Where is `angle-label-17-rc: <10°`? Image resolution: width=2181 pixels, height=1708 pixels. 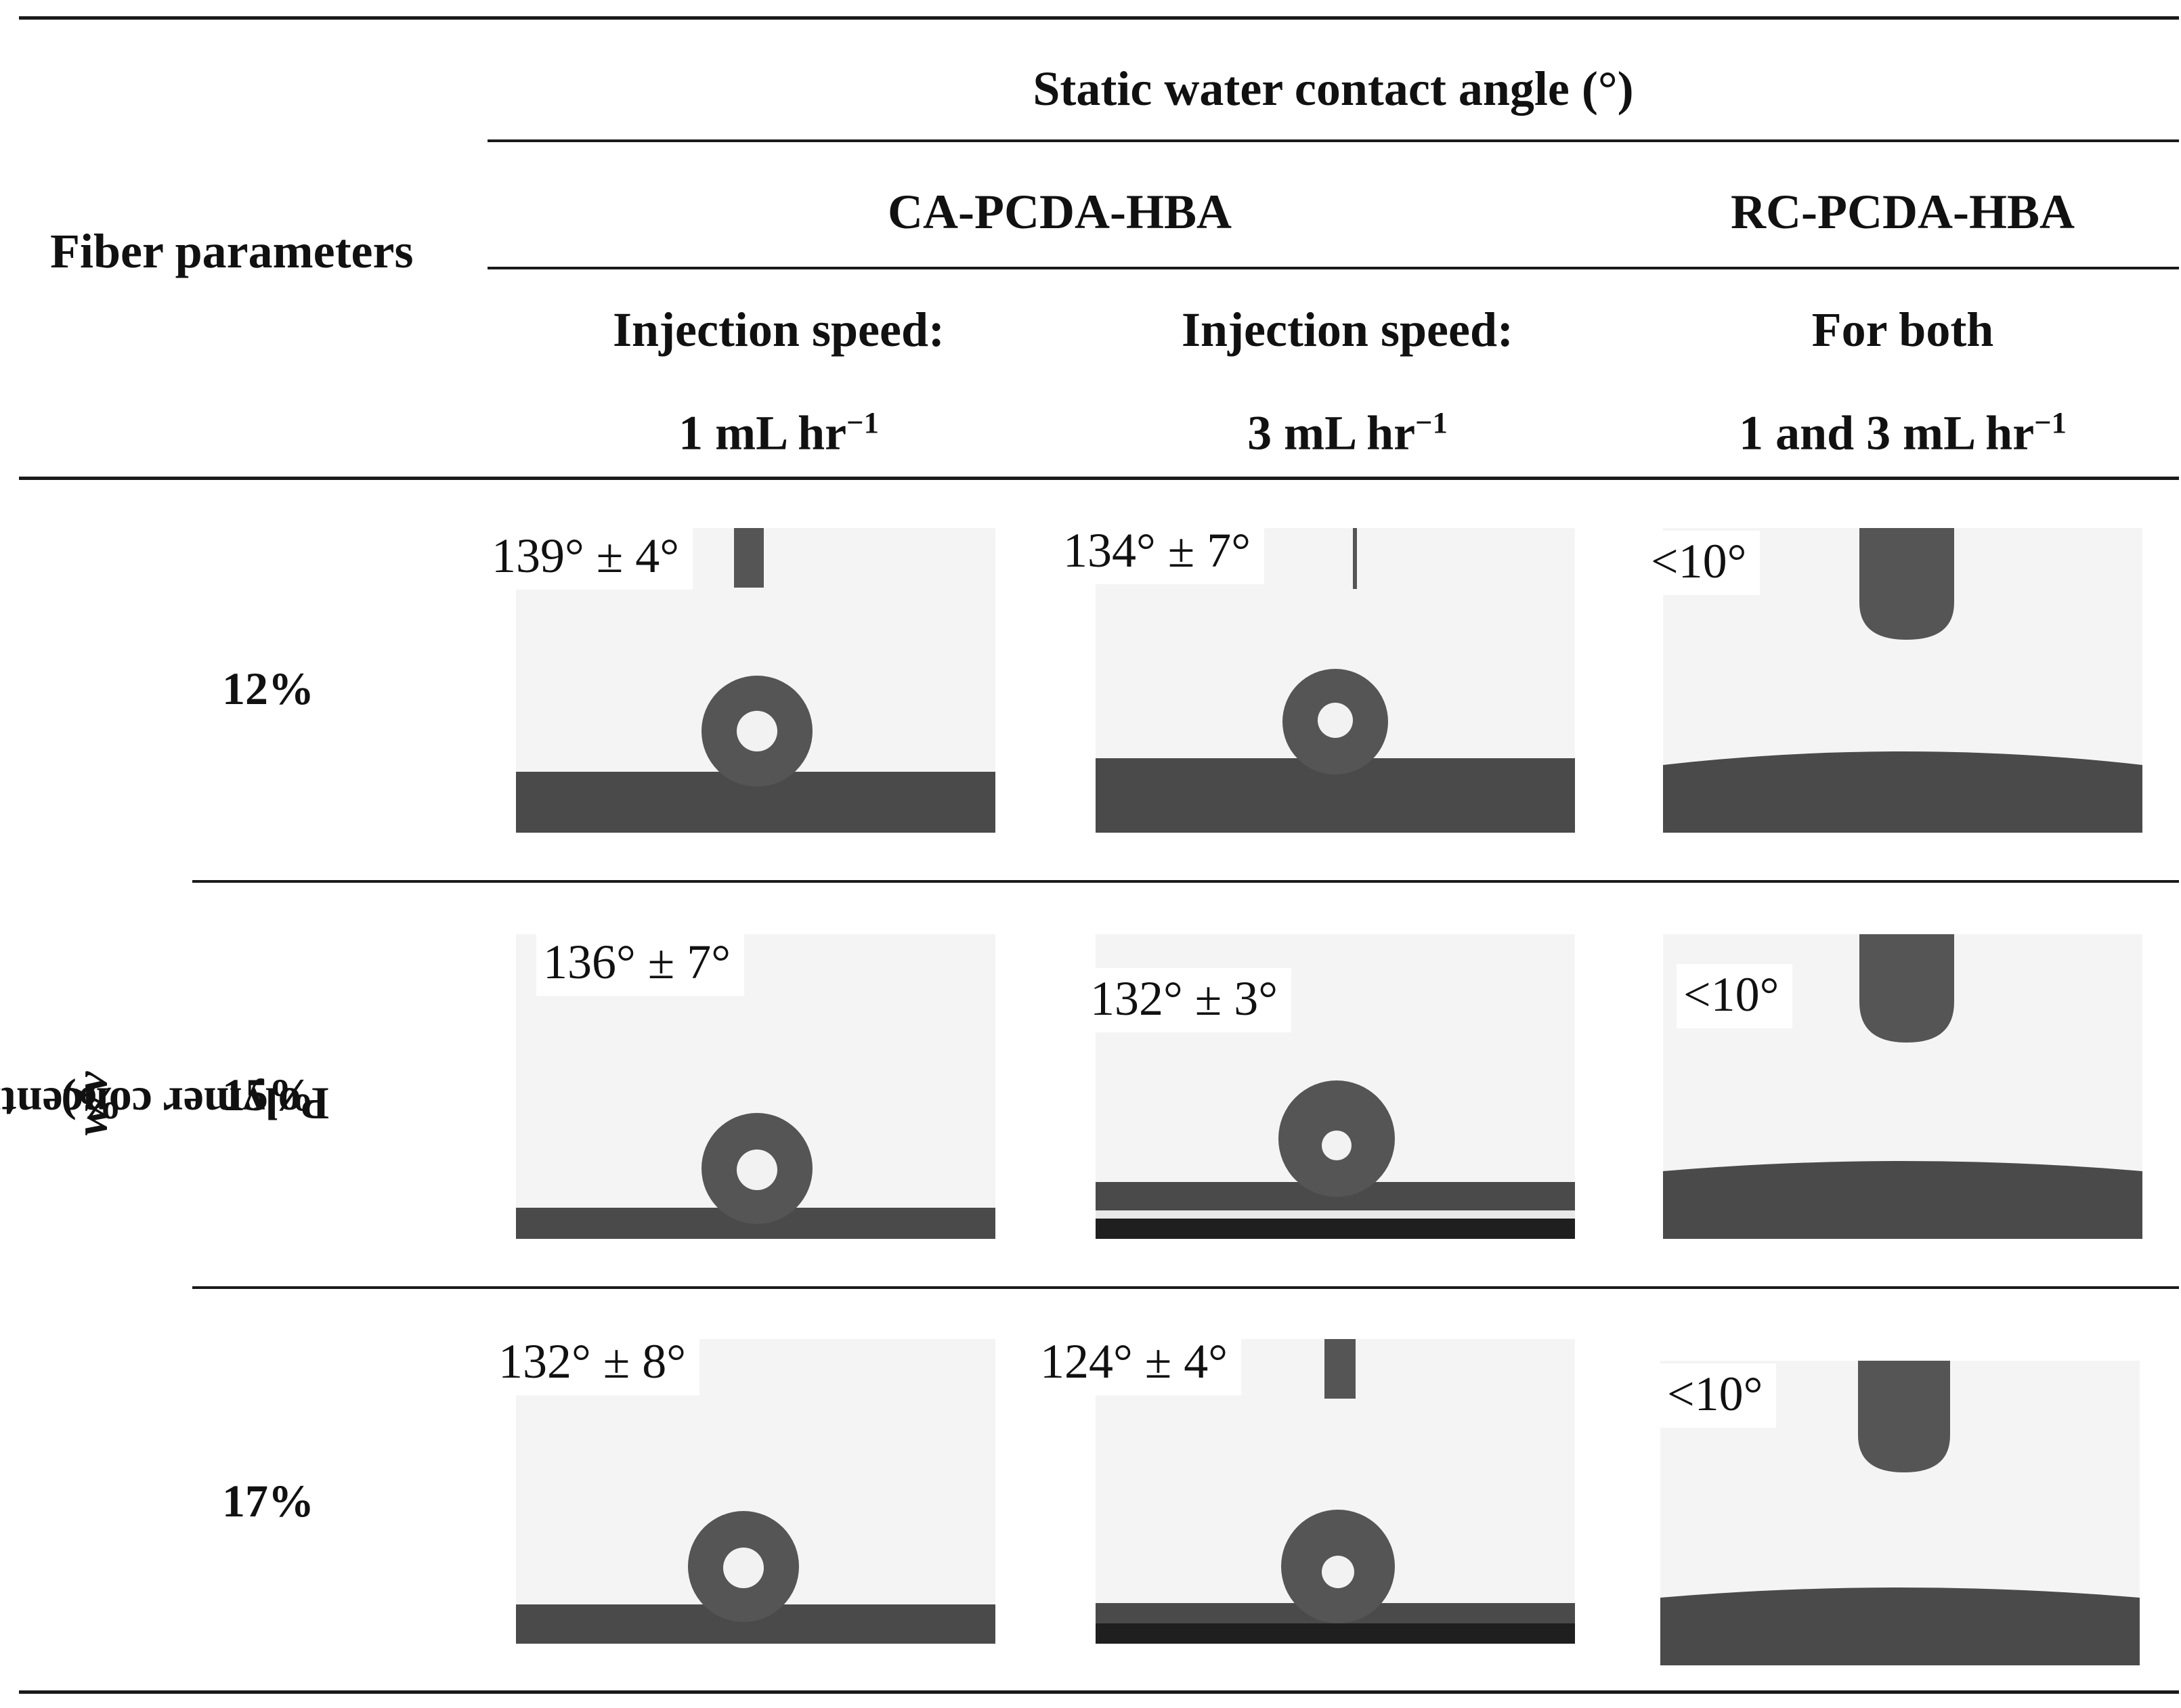
angle-label-17-rc: <10° is located at coordinates (1718, 1395).